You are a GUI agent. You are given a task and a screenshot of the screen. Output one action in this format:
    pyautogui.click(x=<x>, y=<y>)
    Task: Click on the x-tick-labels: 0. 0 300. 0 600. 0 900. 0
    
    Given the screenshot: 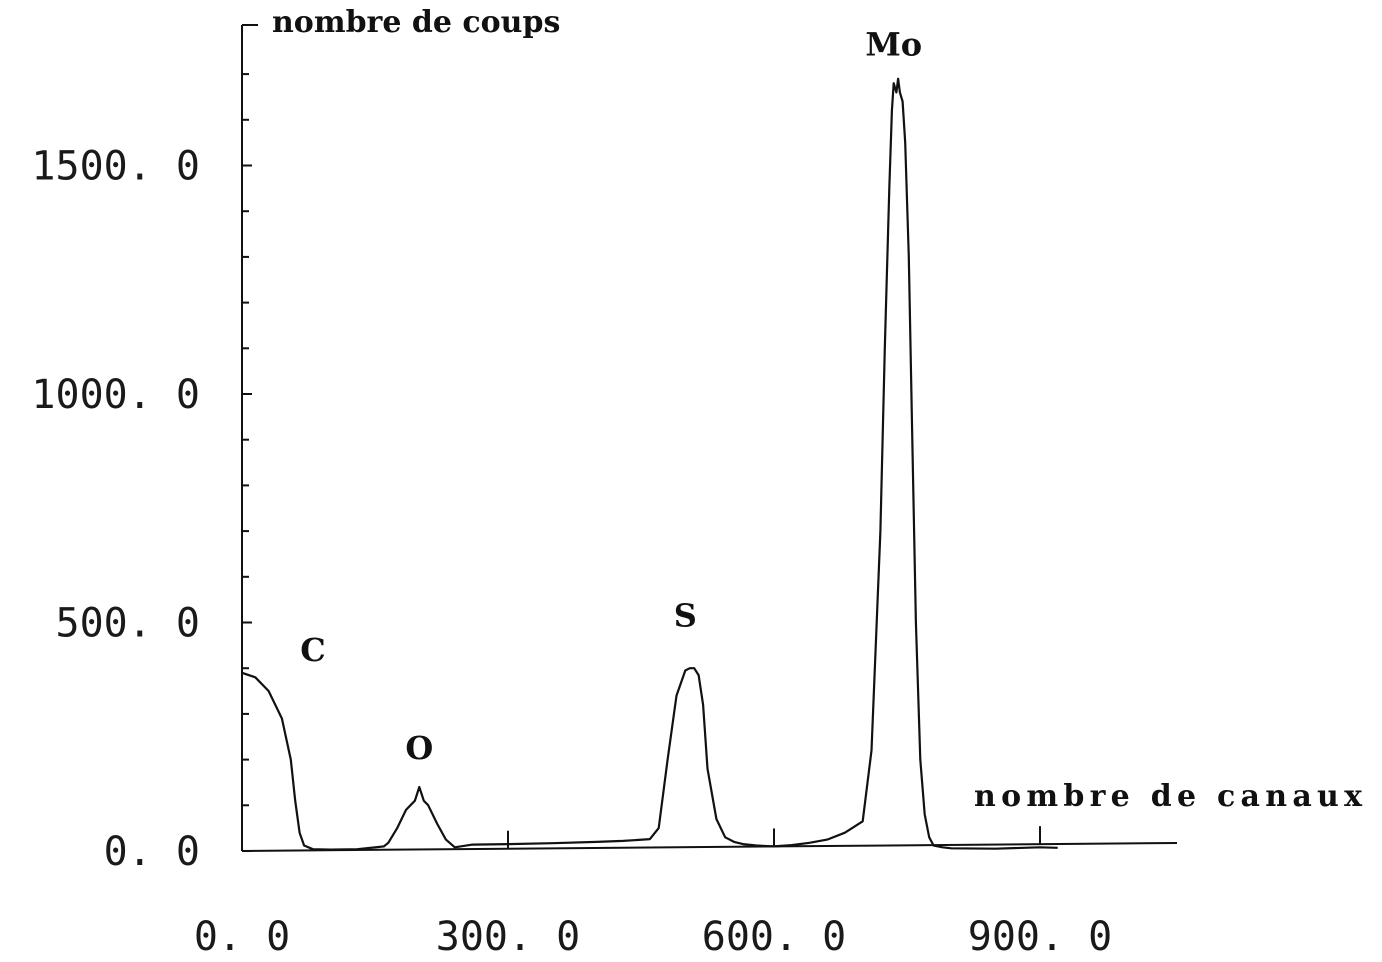 What is the action you would take?
    pyautogui.click(x=653, y=937)
    